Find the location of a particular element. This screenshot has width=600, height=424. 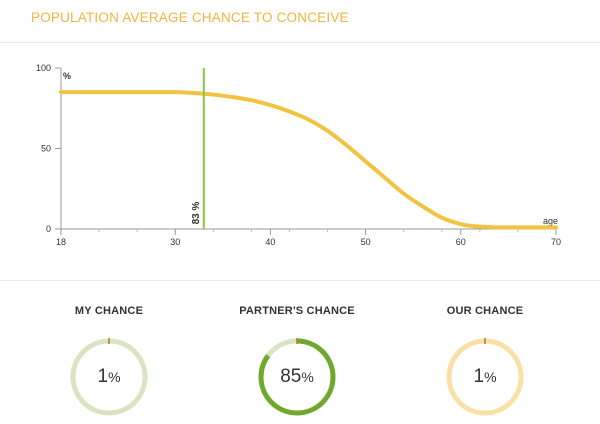

y-tick-label: 0 is located at coordinates (48, 229).